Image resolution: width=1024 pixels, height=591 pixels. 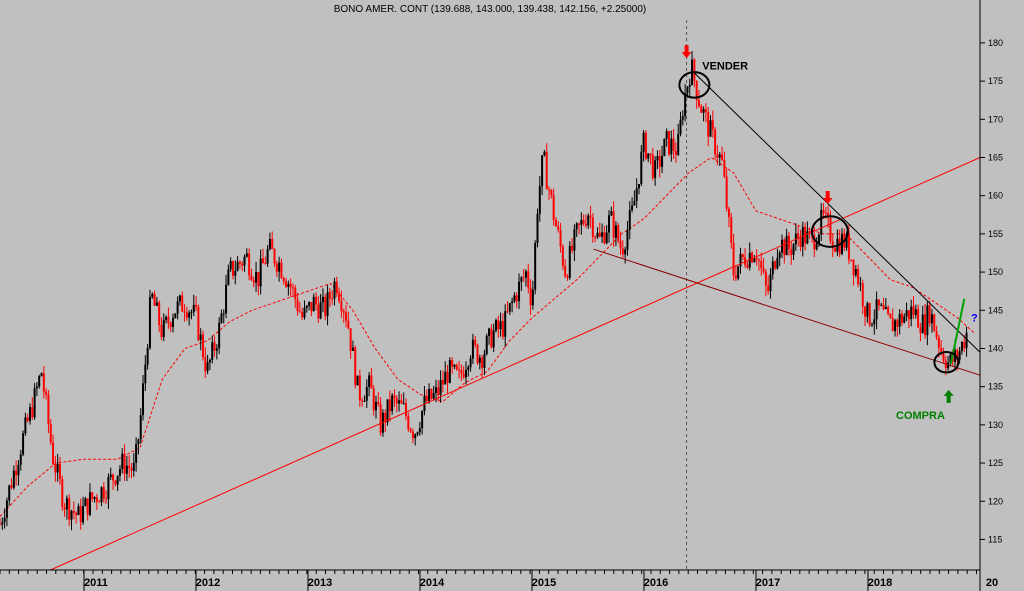 What do you see at coordinates (320, 583) in the screenshot?
I see `x-tick-label: 2013` at bounding box center [320, 583].